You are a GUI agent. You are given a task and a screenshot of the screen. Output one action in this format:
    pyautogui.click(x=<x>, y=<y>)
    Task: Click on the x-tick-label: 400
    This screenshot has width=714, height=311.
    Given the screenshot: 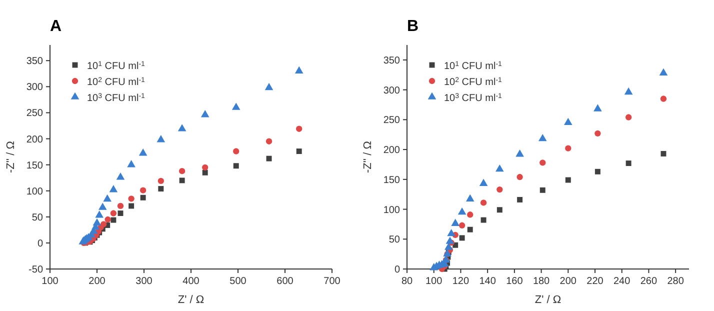 What is the action you would take?
    pyautogui.click(x=191, y=281)
    